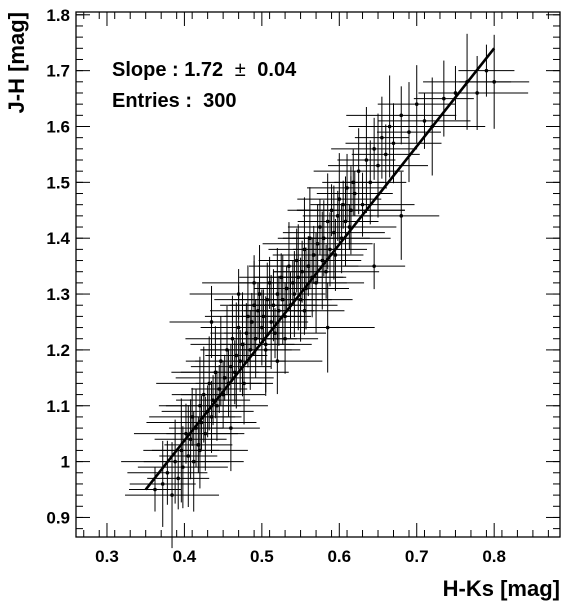 The image size is (570, 605). I want to click on x-tick-label: 0.8, so click(494, 556).